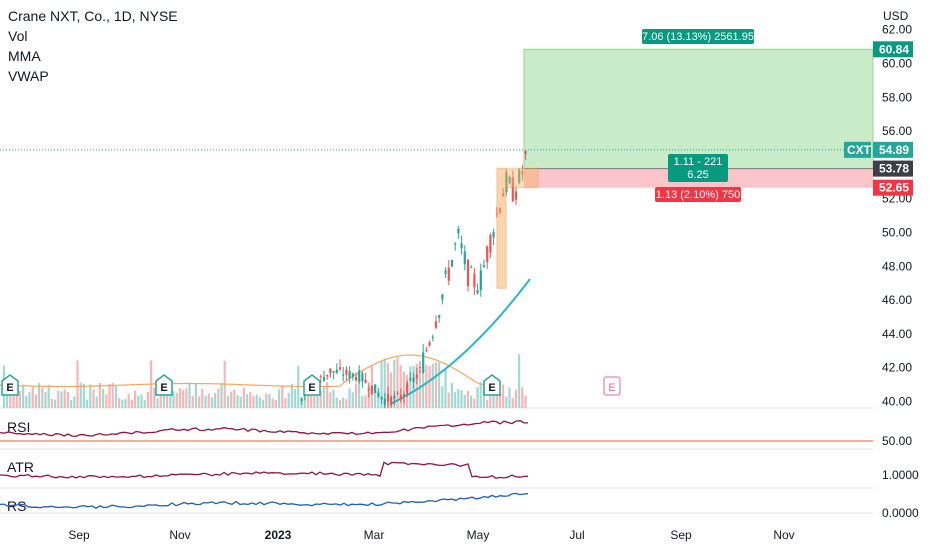 The height and width of the screenshot is (550, 932). What do you see at coordinates (93, 16) in the screenshot?
I see `symbol-title: Crane NXT, Co., 1D, NYSE` at bounding box center [93, 16].